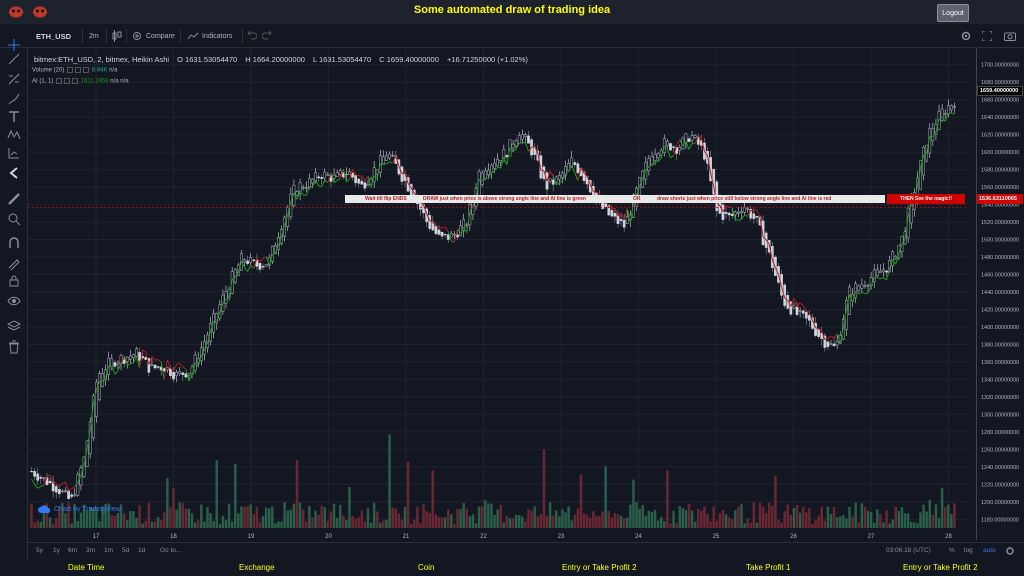 The image size is (1024, 576). Describe the element at coordinates (14, 59) in the screenshot. I see `trend-line-icon` at that location.